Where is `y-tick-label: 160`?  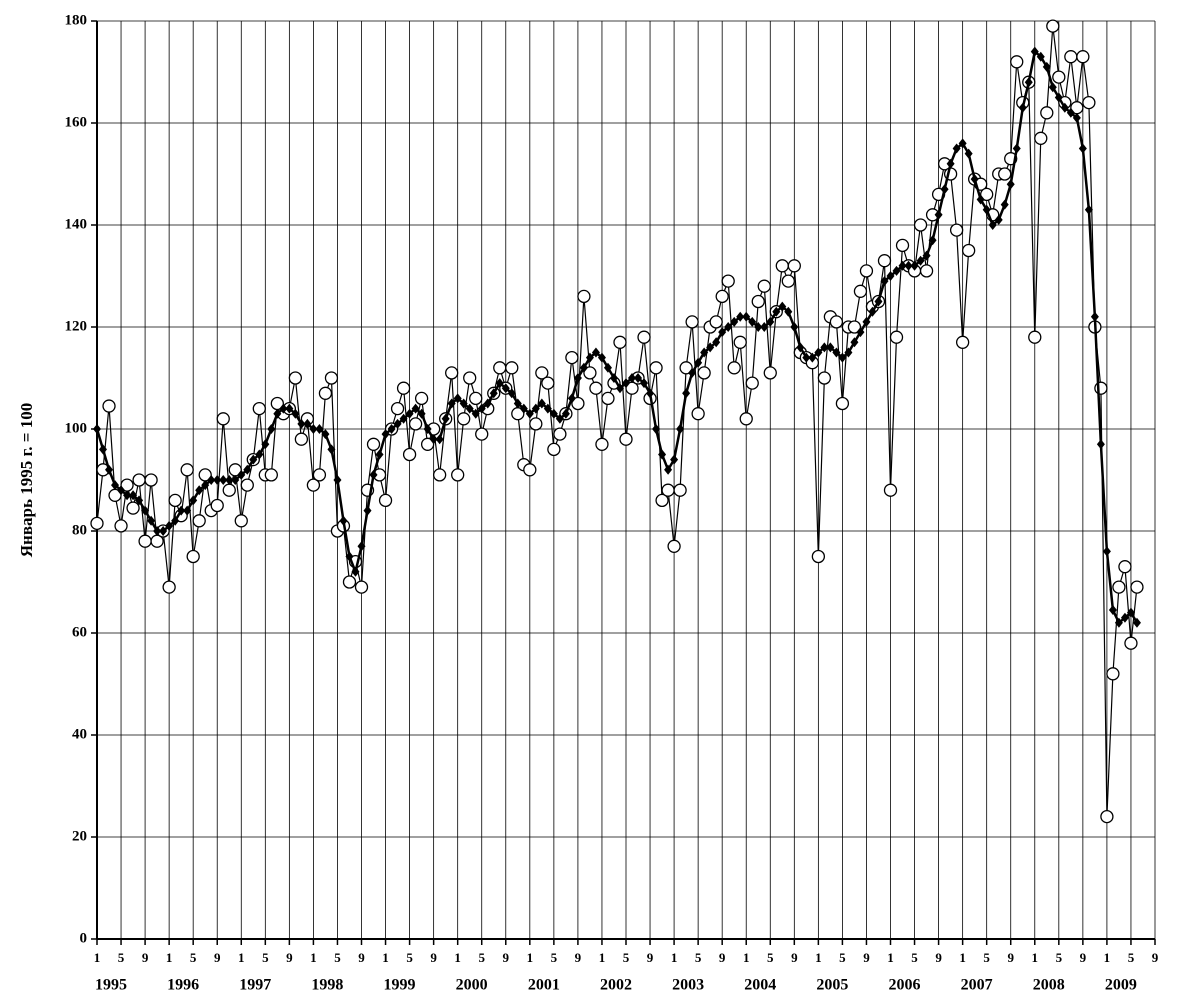 y-tick-label: 160 is located at coordinates (76, 122).